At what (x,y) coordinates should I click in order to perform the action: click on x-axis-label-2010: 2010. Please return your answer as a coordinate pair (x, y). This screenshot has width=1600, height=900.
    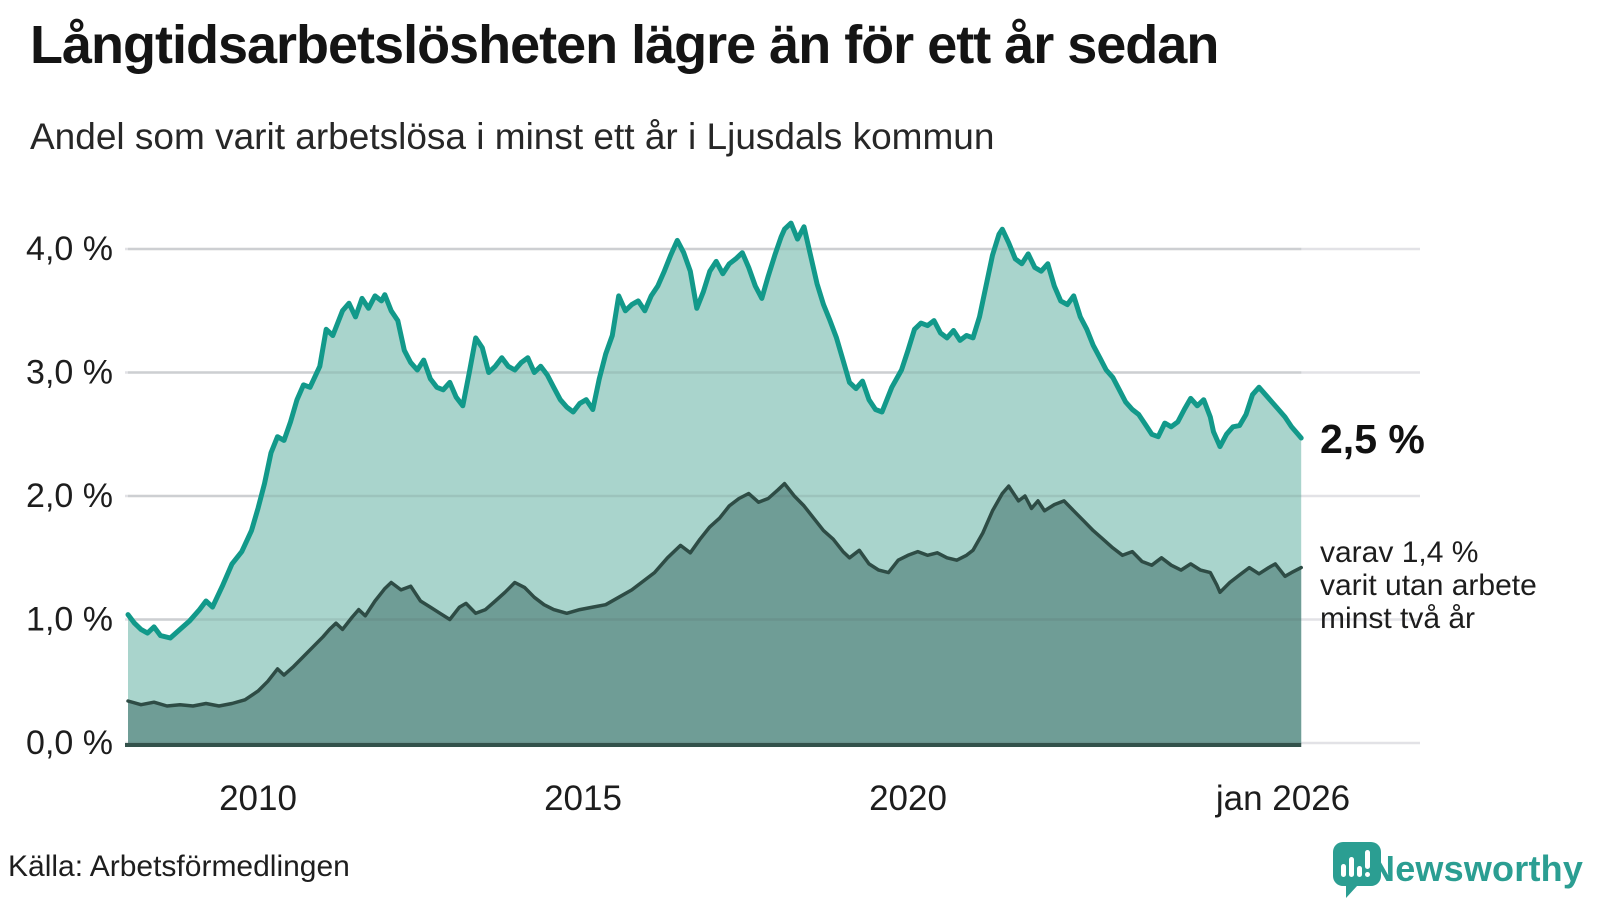
    Looking at the image, I should click on (258, 798).